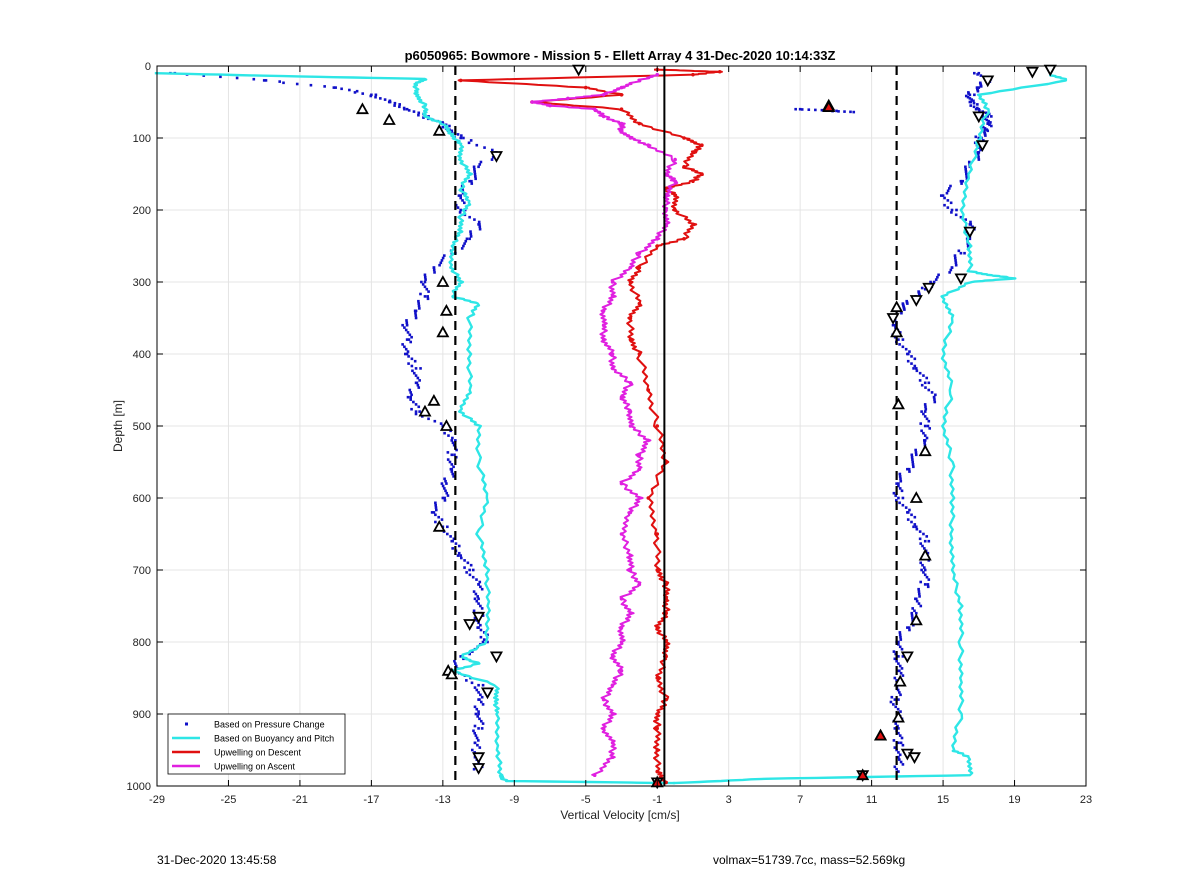 The height and width of the screenshot is (885, 1200). I want to click on x-tick-label: -17, so click(371, 800).